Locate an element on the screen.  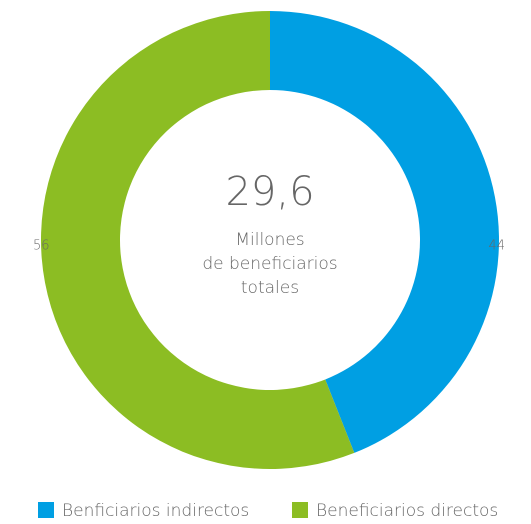
legend-label: Beneficiarios directos is located at coordinates (407, 511).